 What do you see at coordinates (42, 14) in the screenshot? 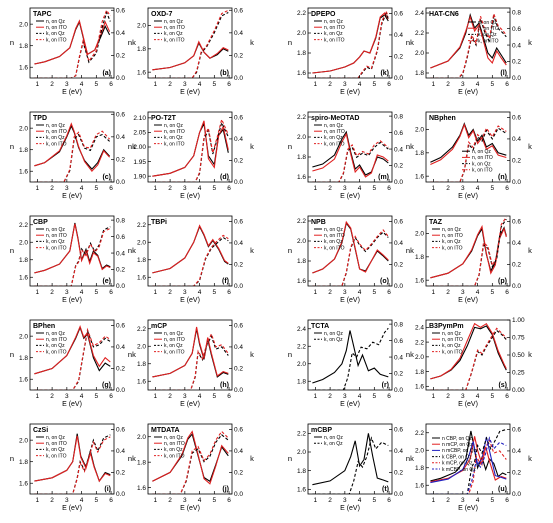
I see `panel-title: TAPC` at bounding box center [42, 14].